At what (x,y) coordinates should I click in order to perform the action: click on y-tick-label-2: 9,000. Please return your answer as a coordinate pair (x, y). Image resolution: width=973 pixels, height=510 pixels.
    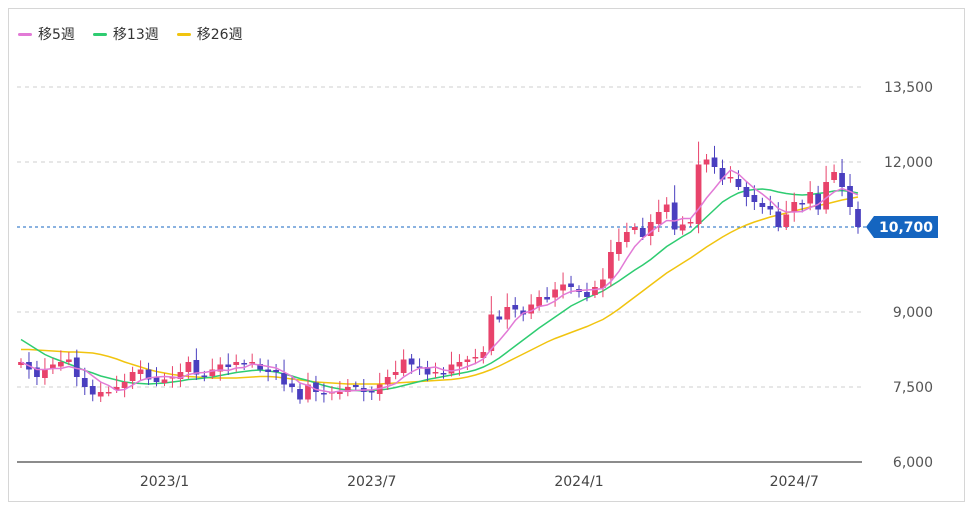
    Looking at the image, I should click on (913, 313).